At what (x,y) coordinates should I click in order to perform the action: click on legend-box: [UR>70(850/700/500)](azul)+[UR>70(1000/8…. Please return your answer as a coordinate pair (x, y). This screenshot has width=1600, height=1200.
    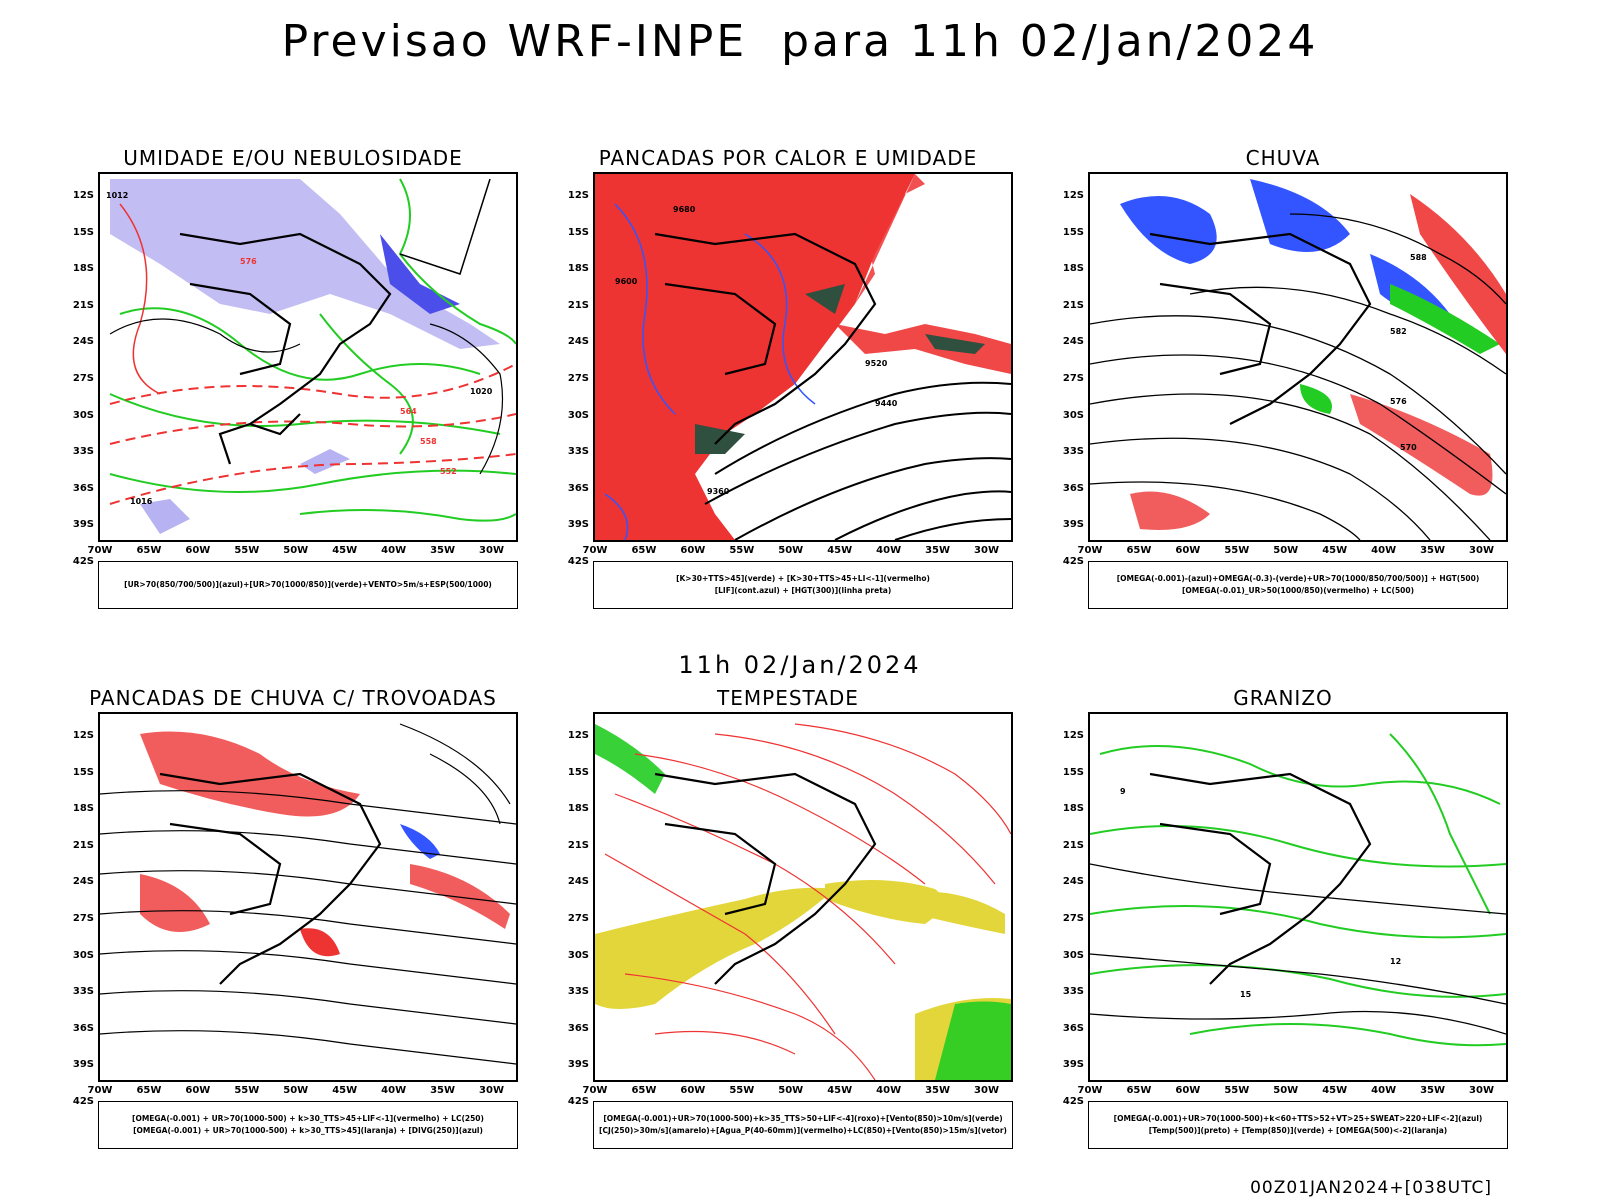
    Looking at the image, I should click on (308, 585).